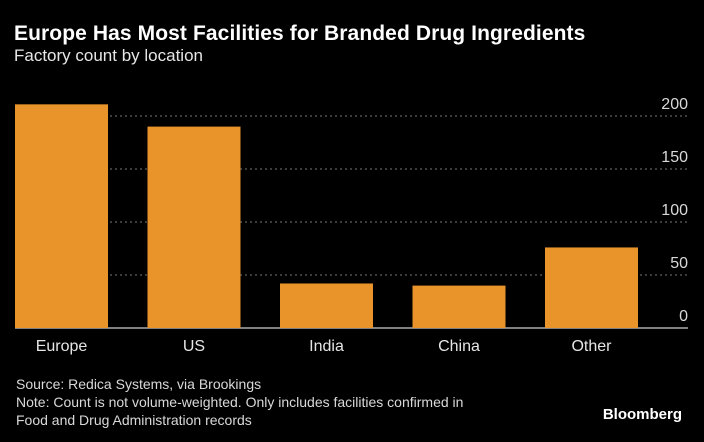 Image resolution: width=704 pixels, height=442 pixels. Describe the element at coordinates (326, 346) in the screenshot. I see `x-tick-label: India` at that location.